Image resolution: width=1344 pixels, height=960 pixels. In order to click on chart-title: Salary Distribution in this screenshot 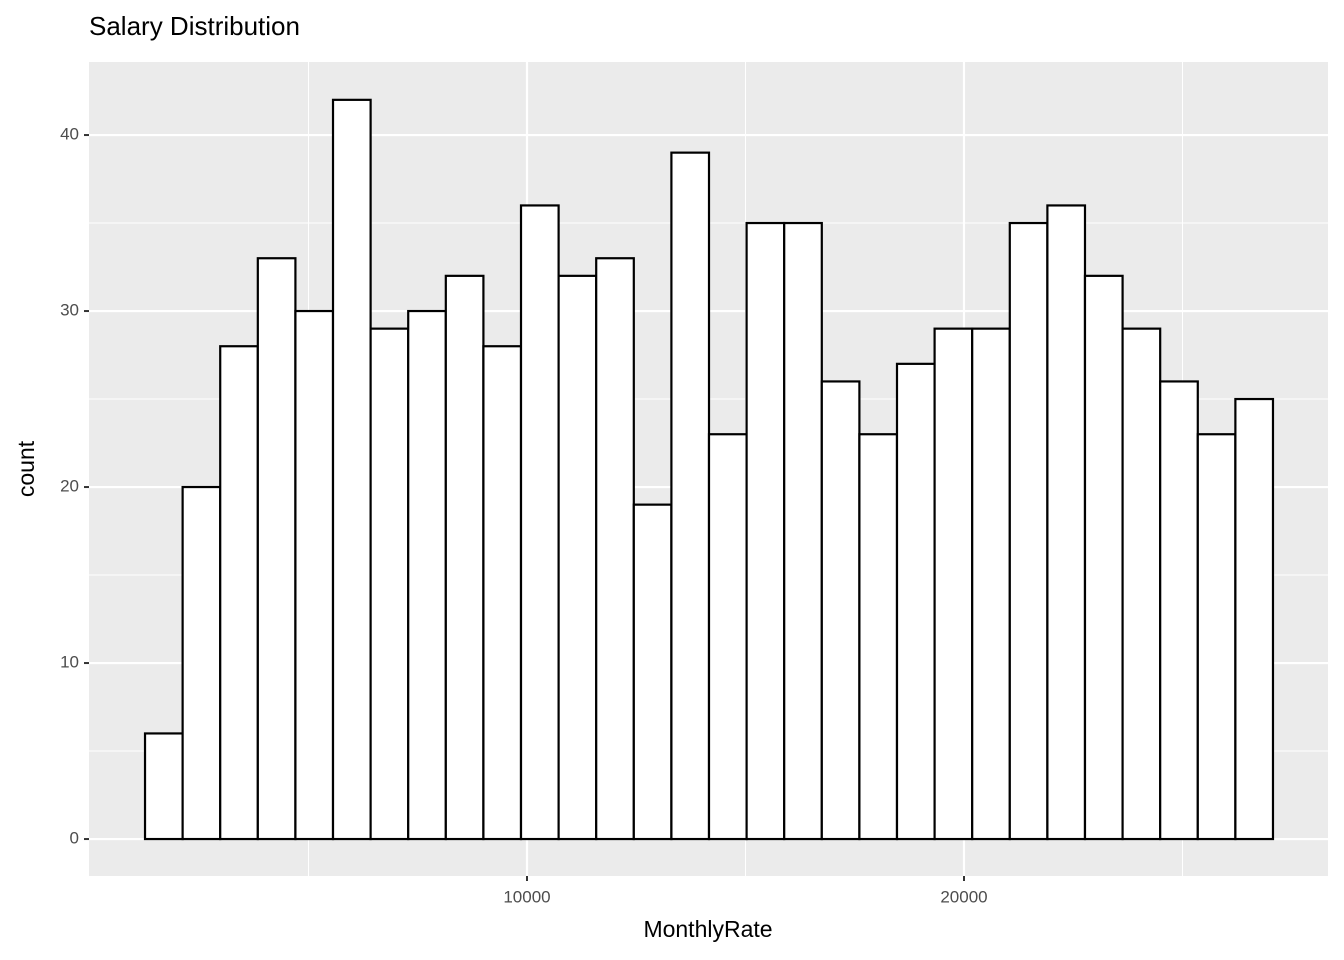, I will do `click(194, 26)`.